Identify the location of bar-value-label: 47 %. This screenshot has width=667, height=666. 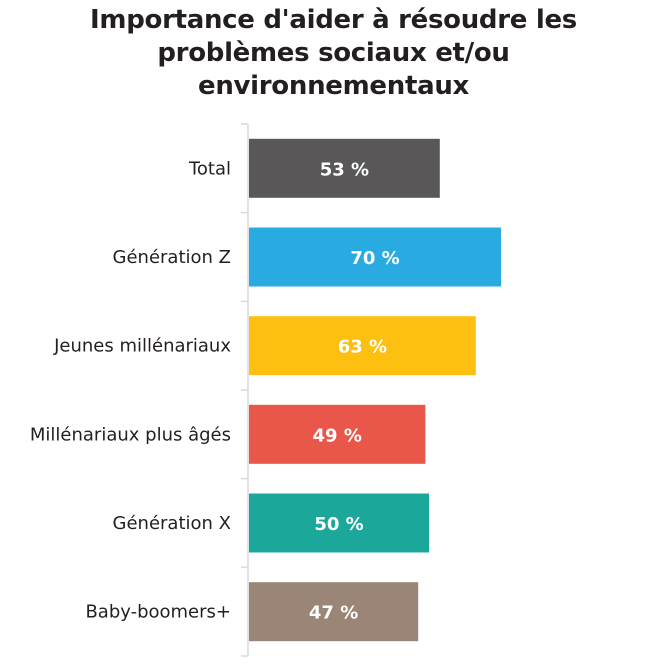
(333, 613).